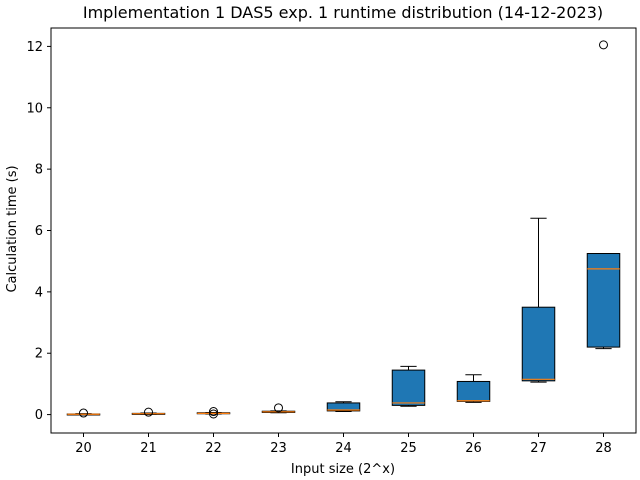 The width and height of the screenshot is (640, 480). I want to click on y-tick-label: 2, so click(39, 354).